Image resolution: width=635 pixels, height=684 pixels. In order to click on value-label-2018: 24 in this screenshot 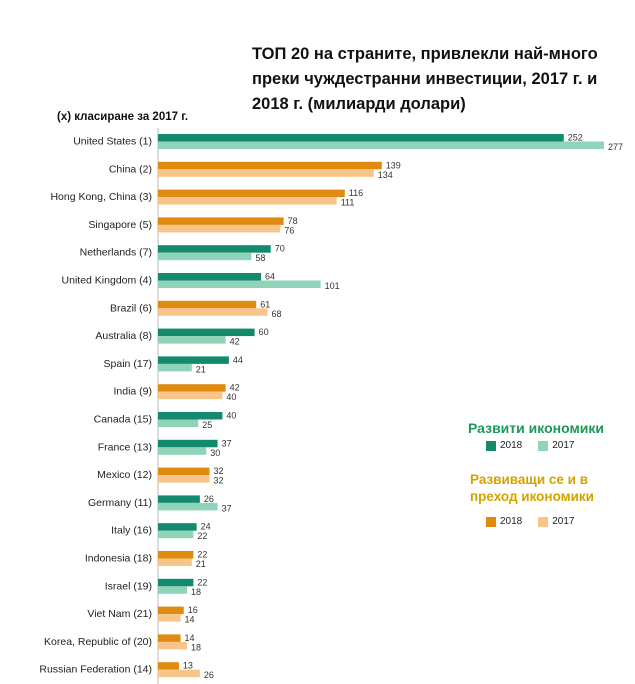, I will do `click(206, 527)`.